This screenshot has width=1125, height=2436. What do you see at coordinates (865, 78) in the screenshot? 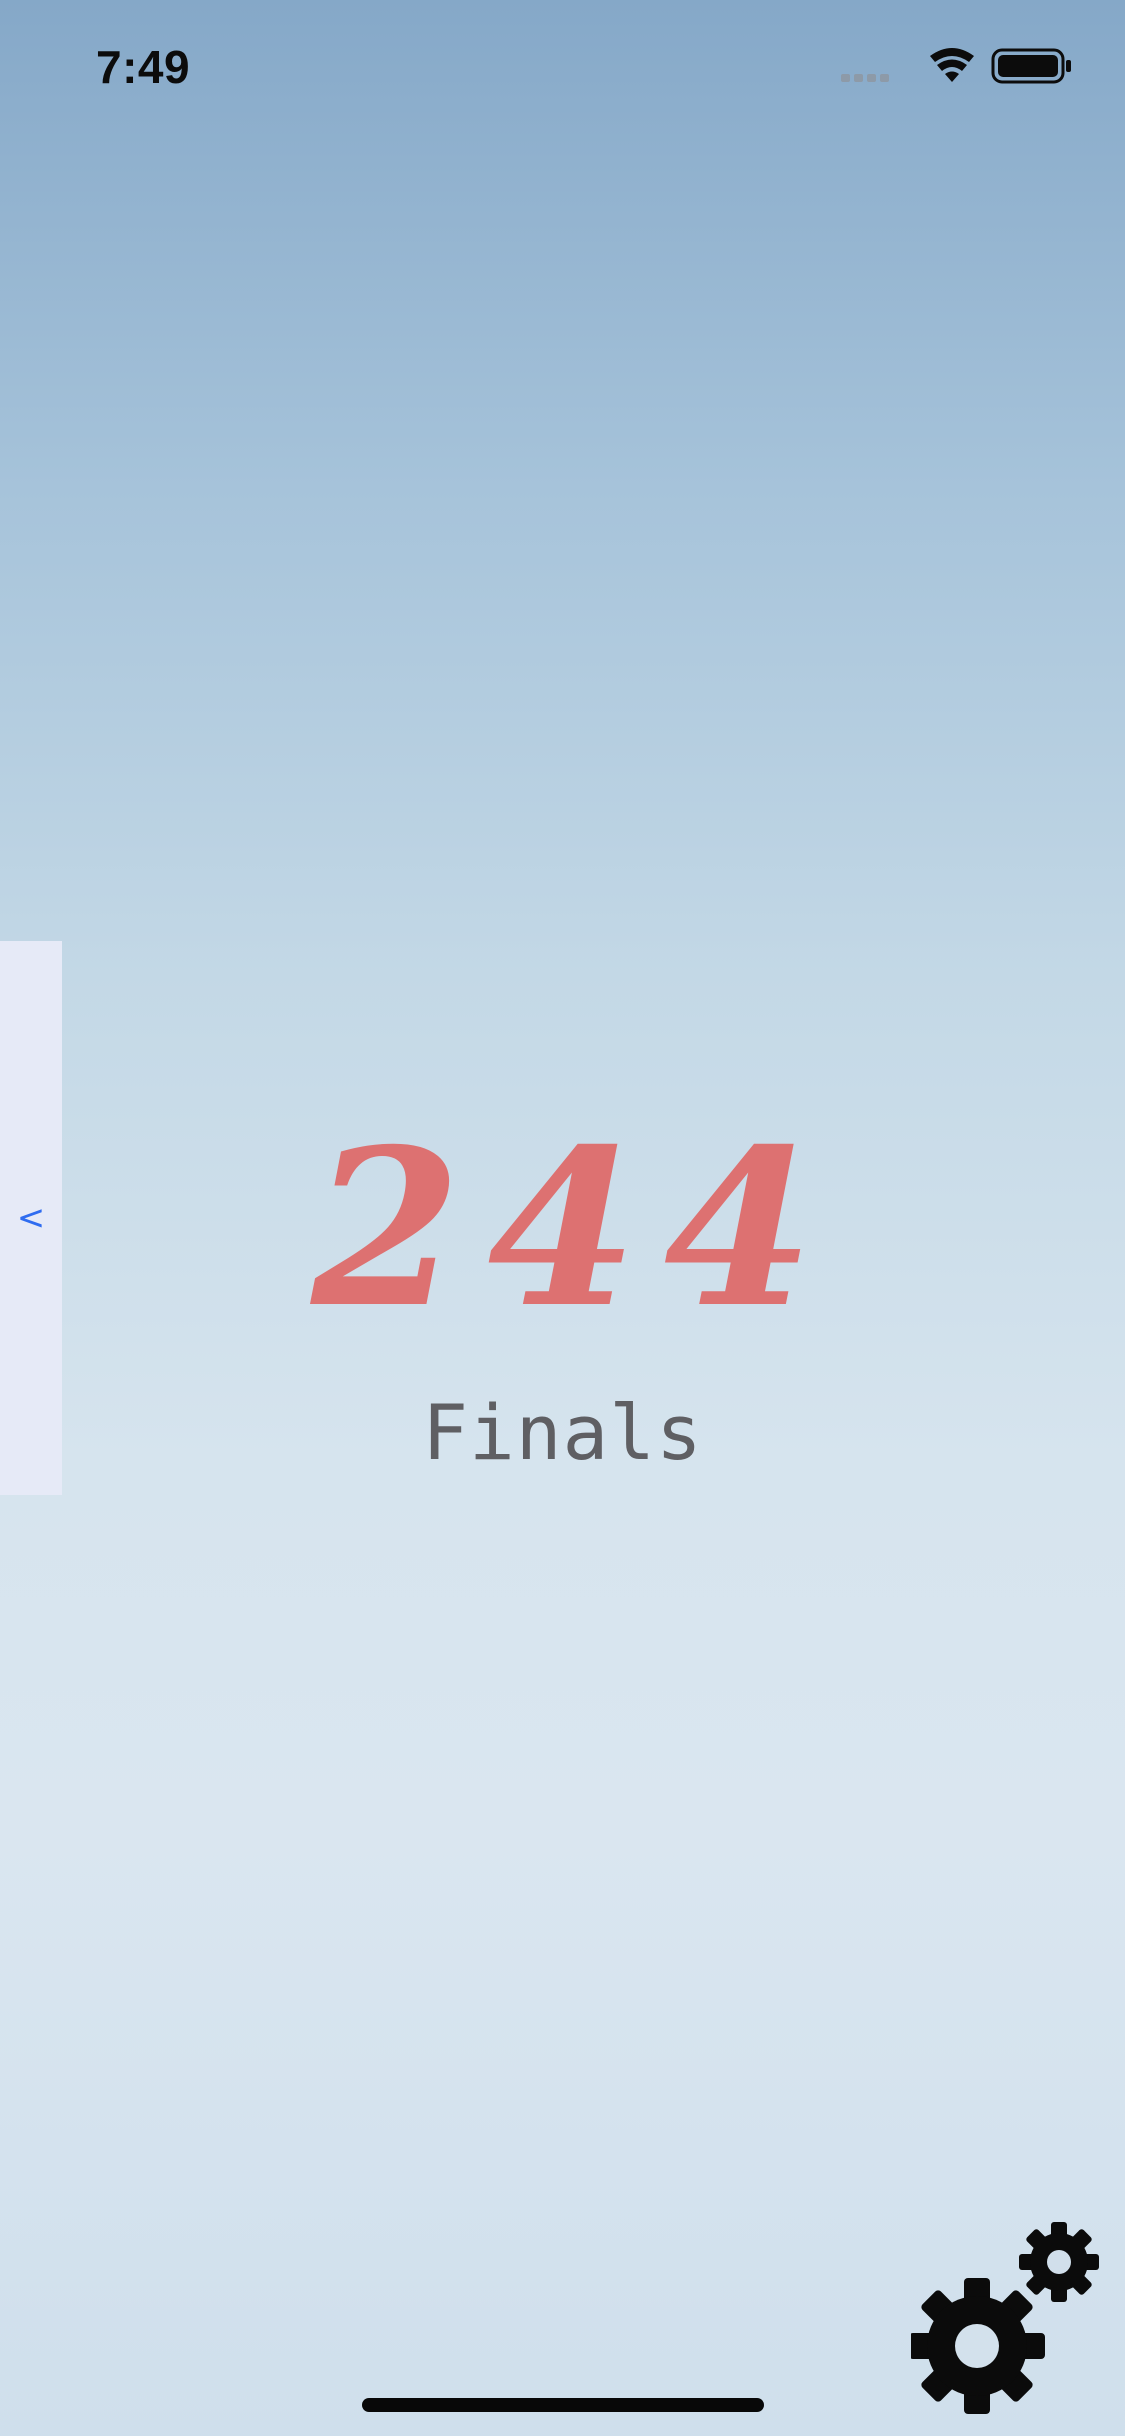
I see `signal-icon` at bounding box center [865, 78].